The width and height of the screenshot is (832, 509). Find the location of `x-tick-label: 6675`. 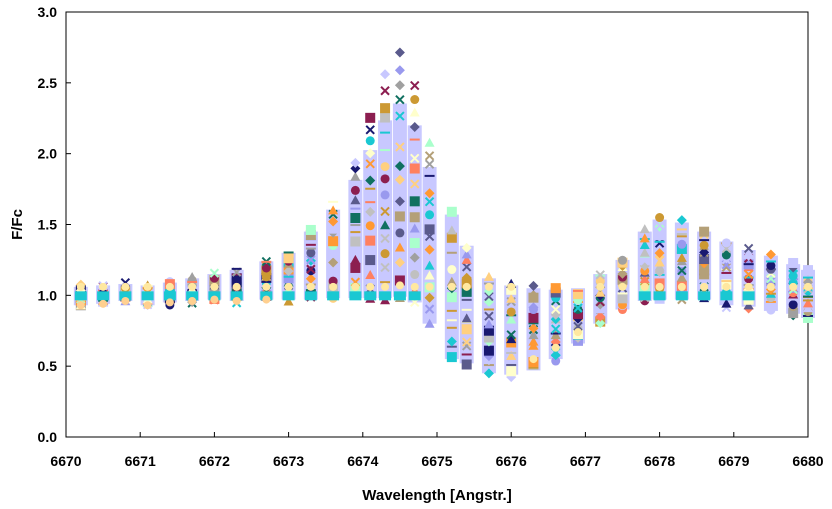

x-tick-label: 6675 is located at coordinates (436, 461).